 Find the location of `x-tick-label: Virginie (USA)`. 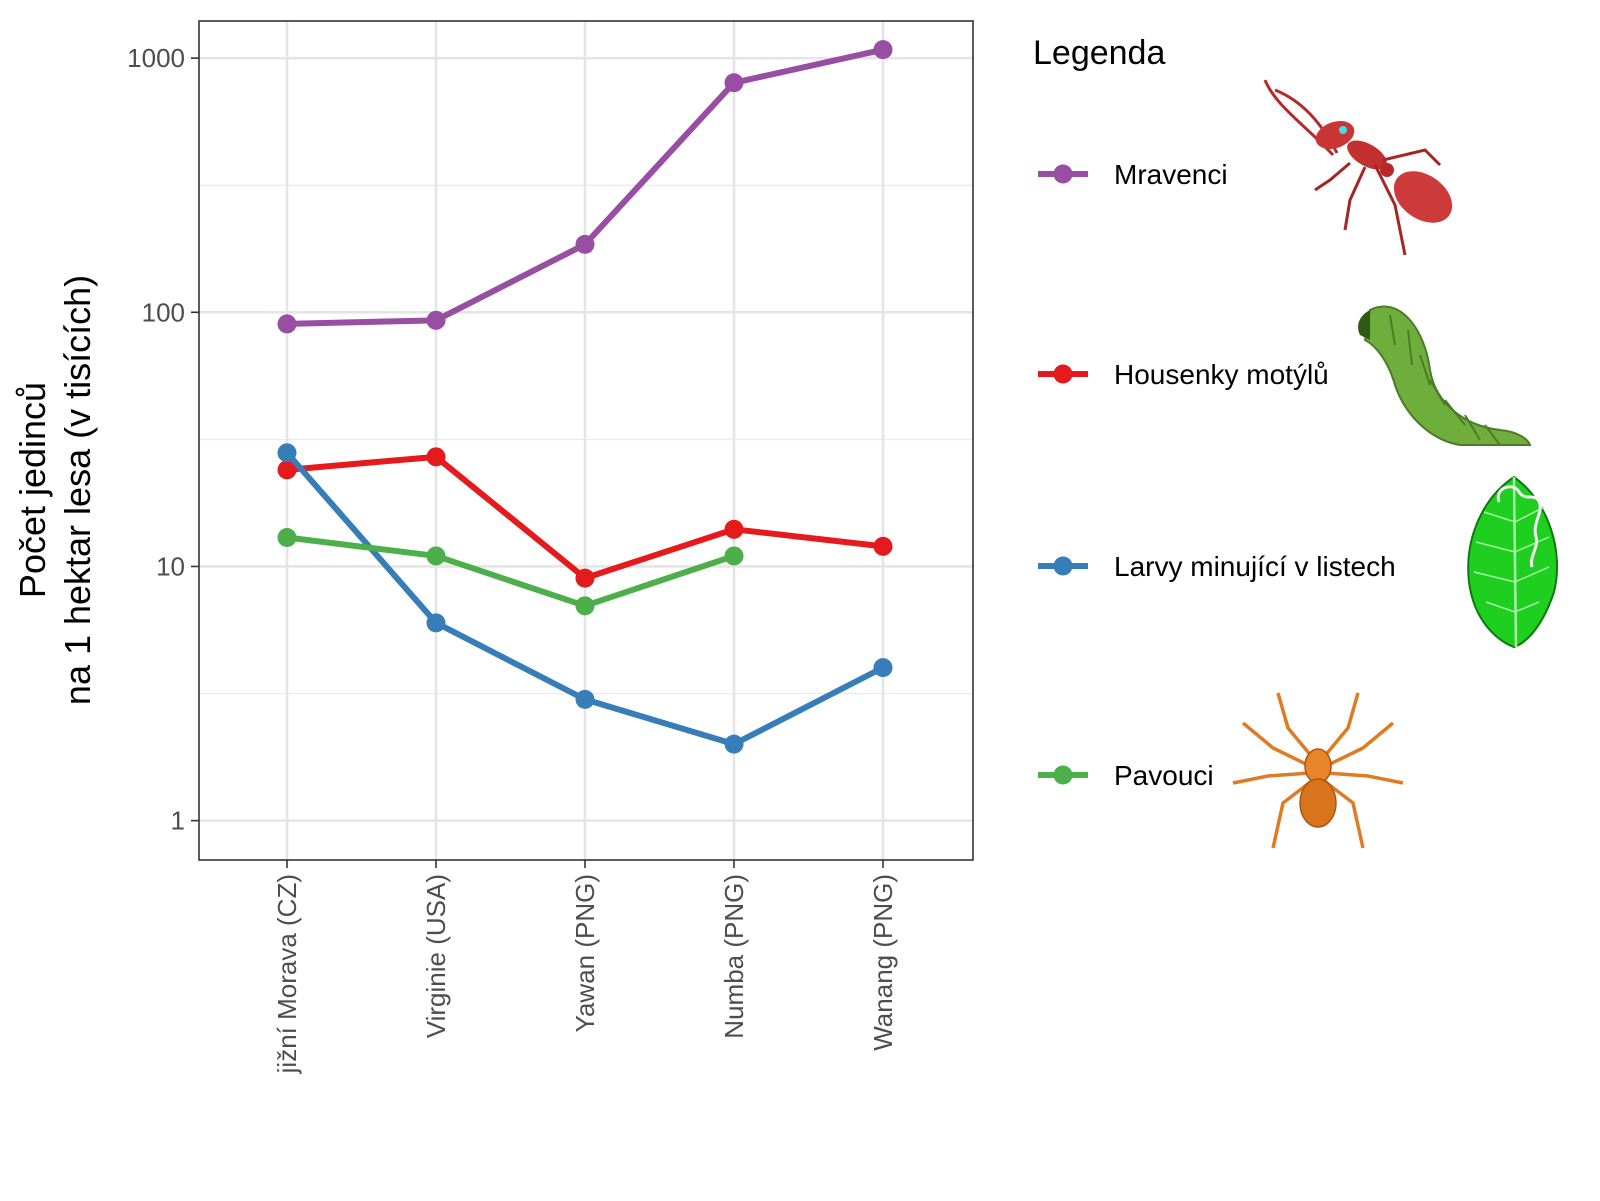

x-tick-label: Virginie (USA) is located at coordinates (436, 956).